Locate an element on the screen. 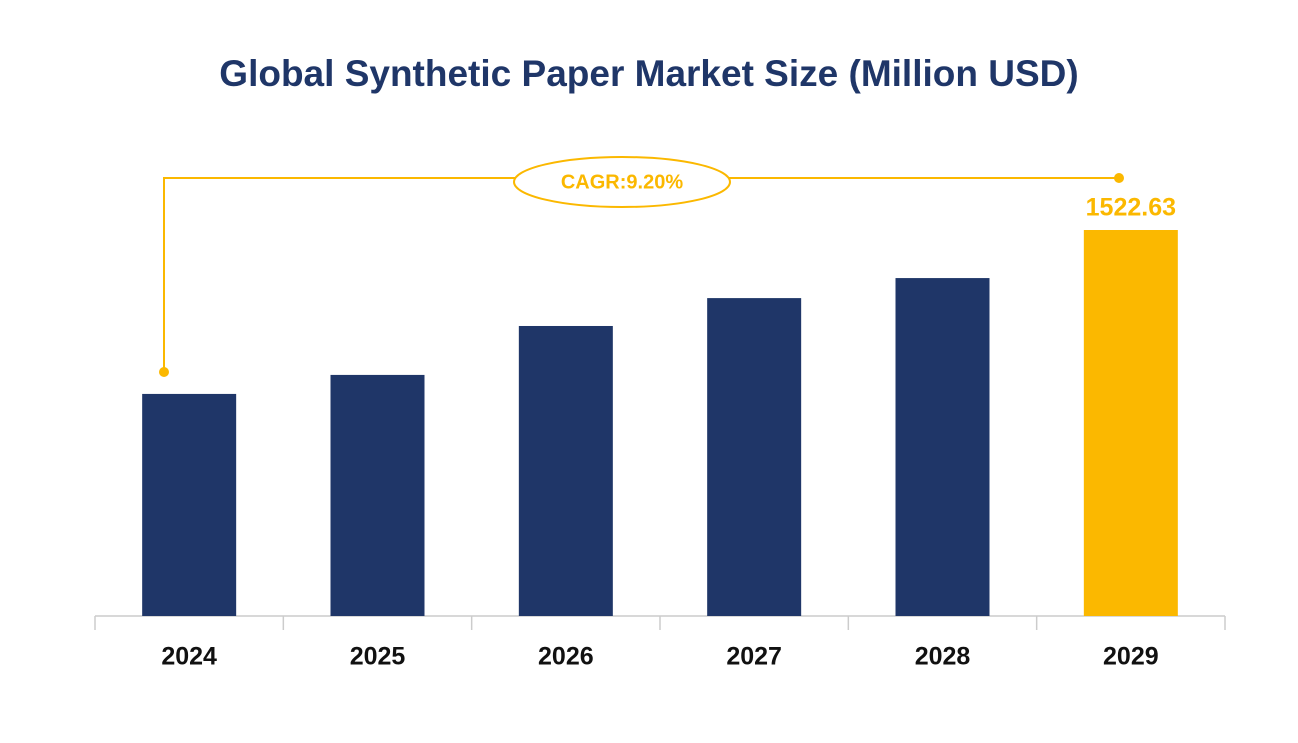 This screenshot has width=1298, height=743. x-tick-label: 2026 is located at coordinates (566, 657).